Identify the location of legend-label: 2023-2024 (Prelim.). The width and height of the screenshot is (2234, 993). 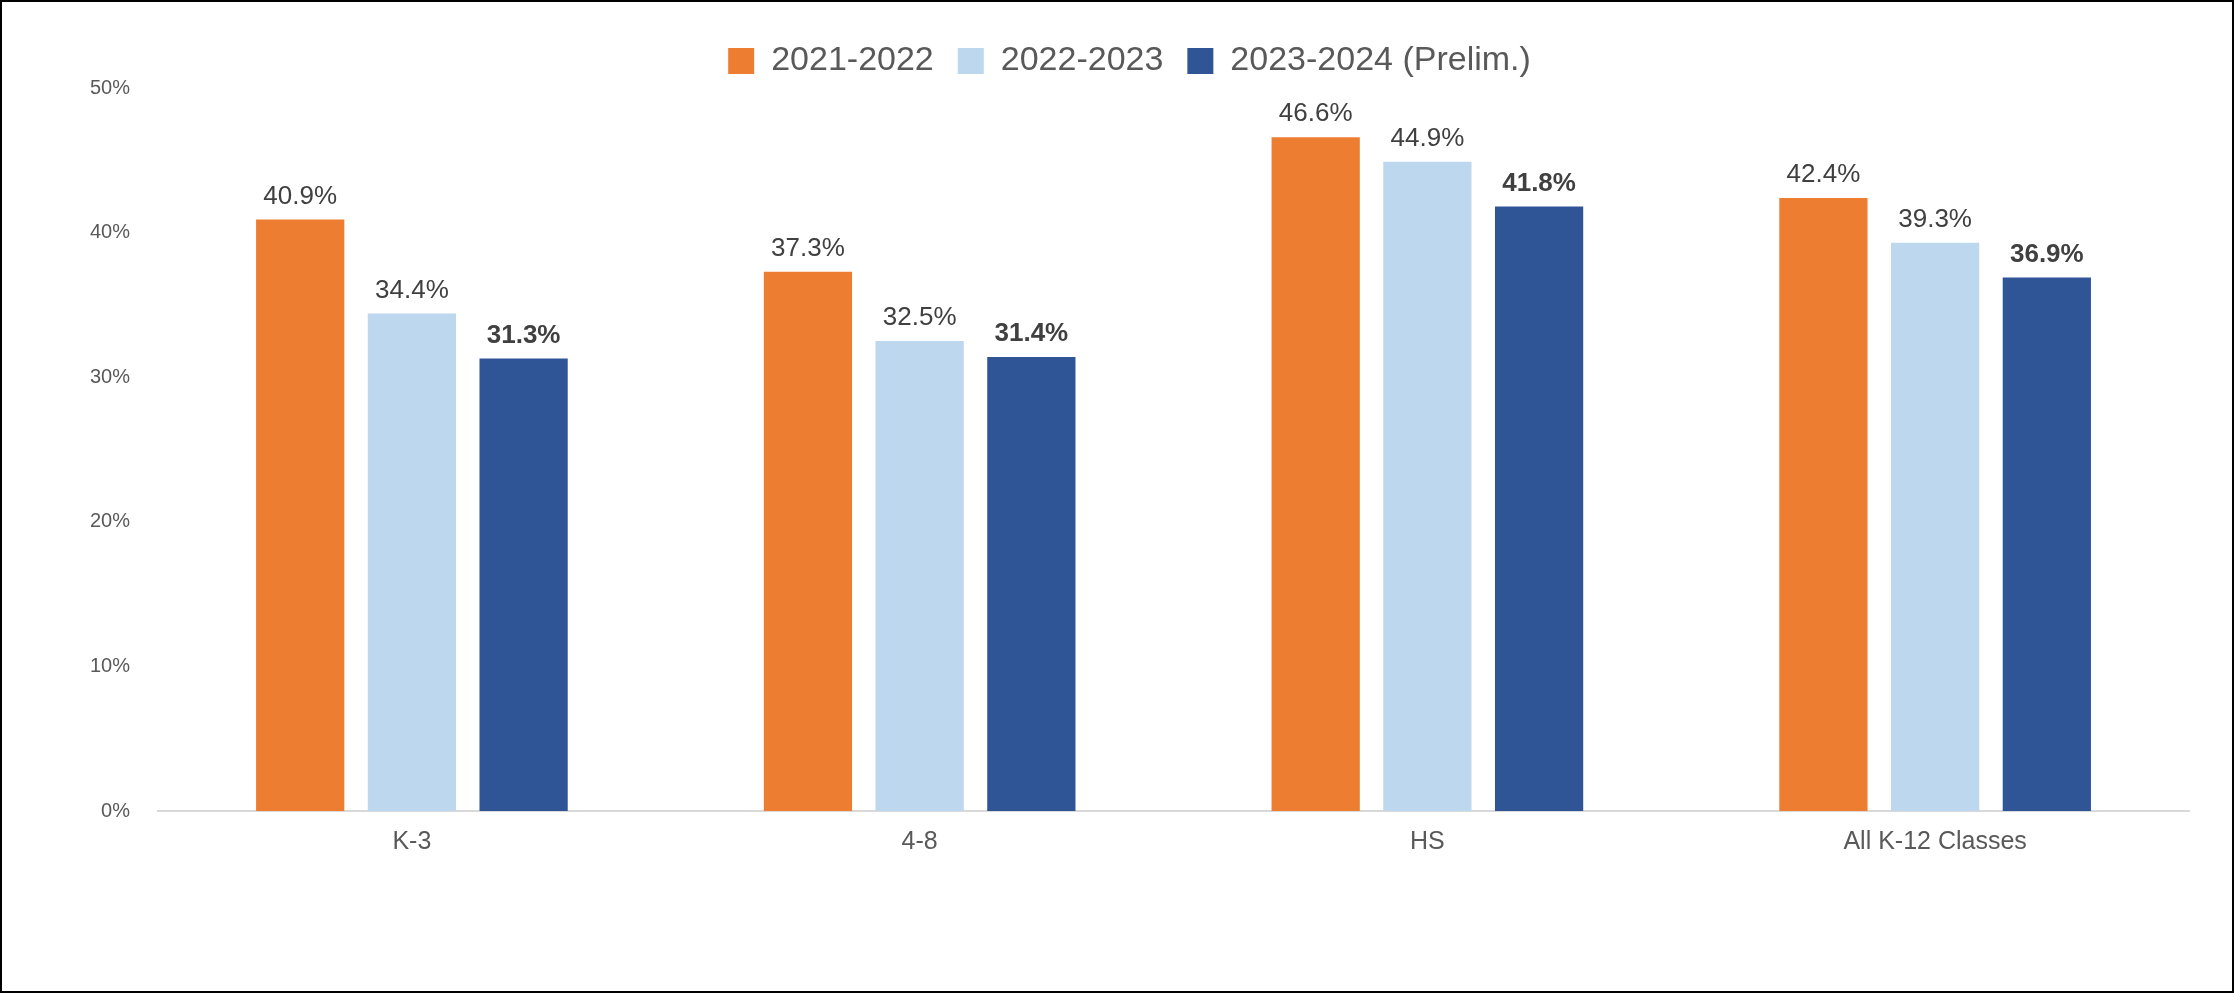
(1380, 58).